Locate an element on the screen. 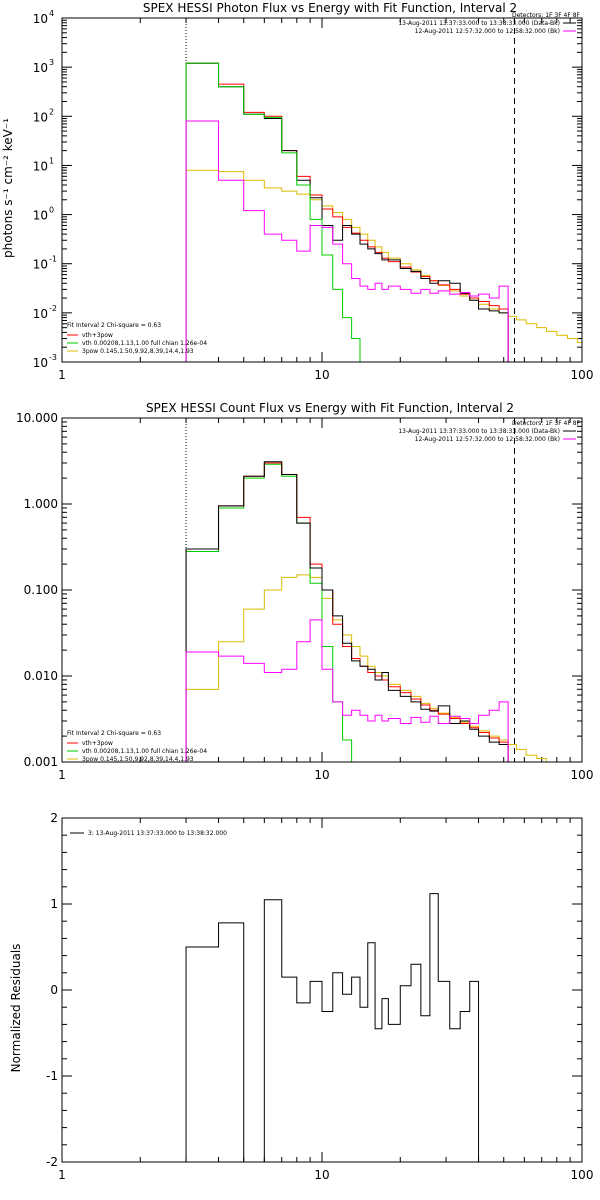 The width and height of the screenshot is (600, 1200). count-flux-xtick-label: 1 is located at coordinates (62, 775).